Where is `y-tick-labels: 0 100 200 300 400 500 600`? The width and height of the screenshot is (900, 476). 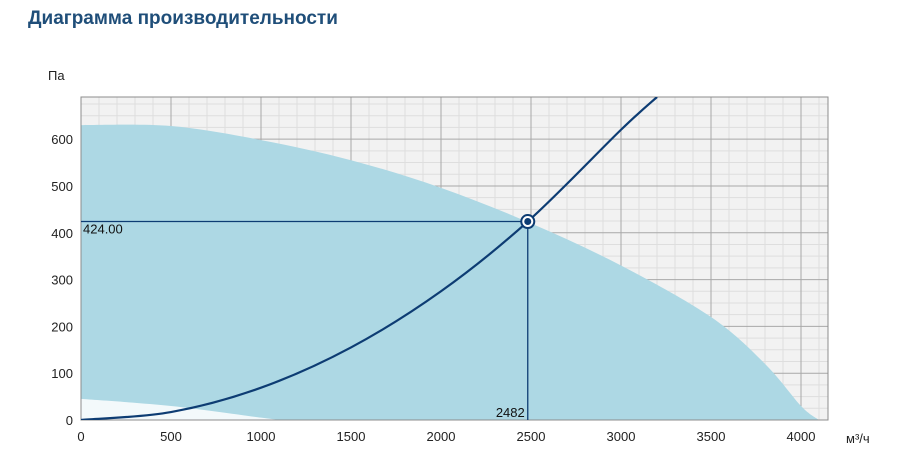 y-tick-labels: 0 100 200 300 400 500 600 is located at coordinates (62, 280).